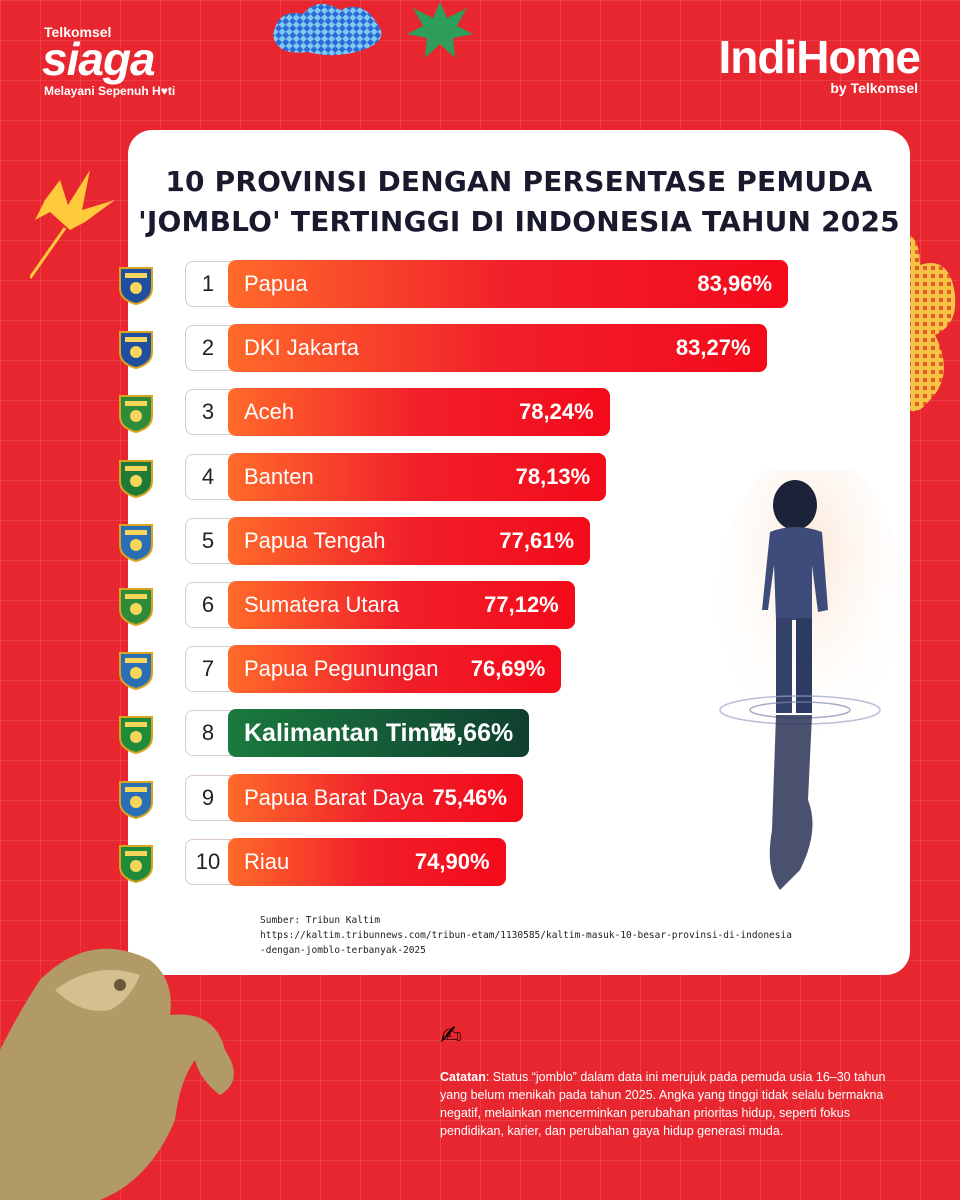 The width and height of the screenshot is (960, 1200). I want to click on value-label: 83,96%, so click(735, 283).